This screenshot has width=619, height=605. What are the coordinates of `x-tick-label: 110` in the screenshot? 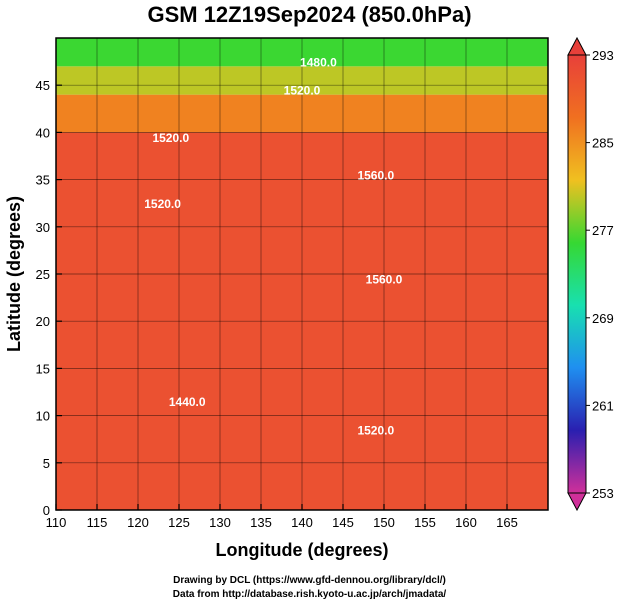 It's located at (56, 522).